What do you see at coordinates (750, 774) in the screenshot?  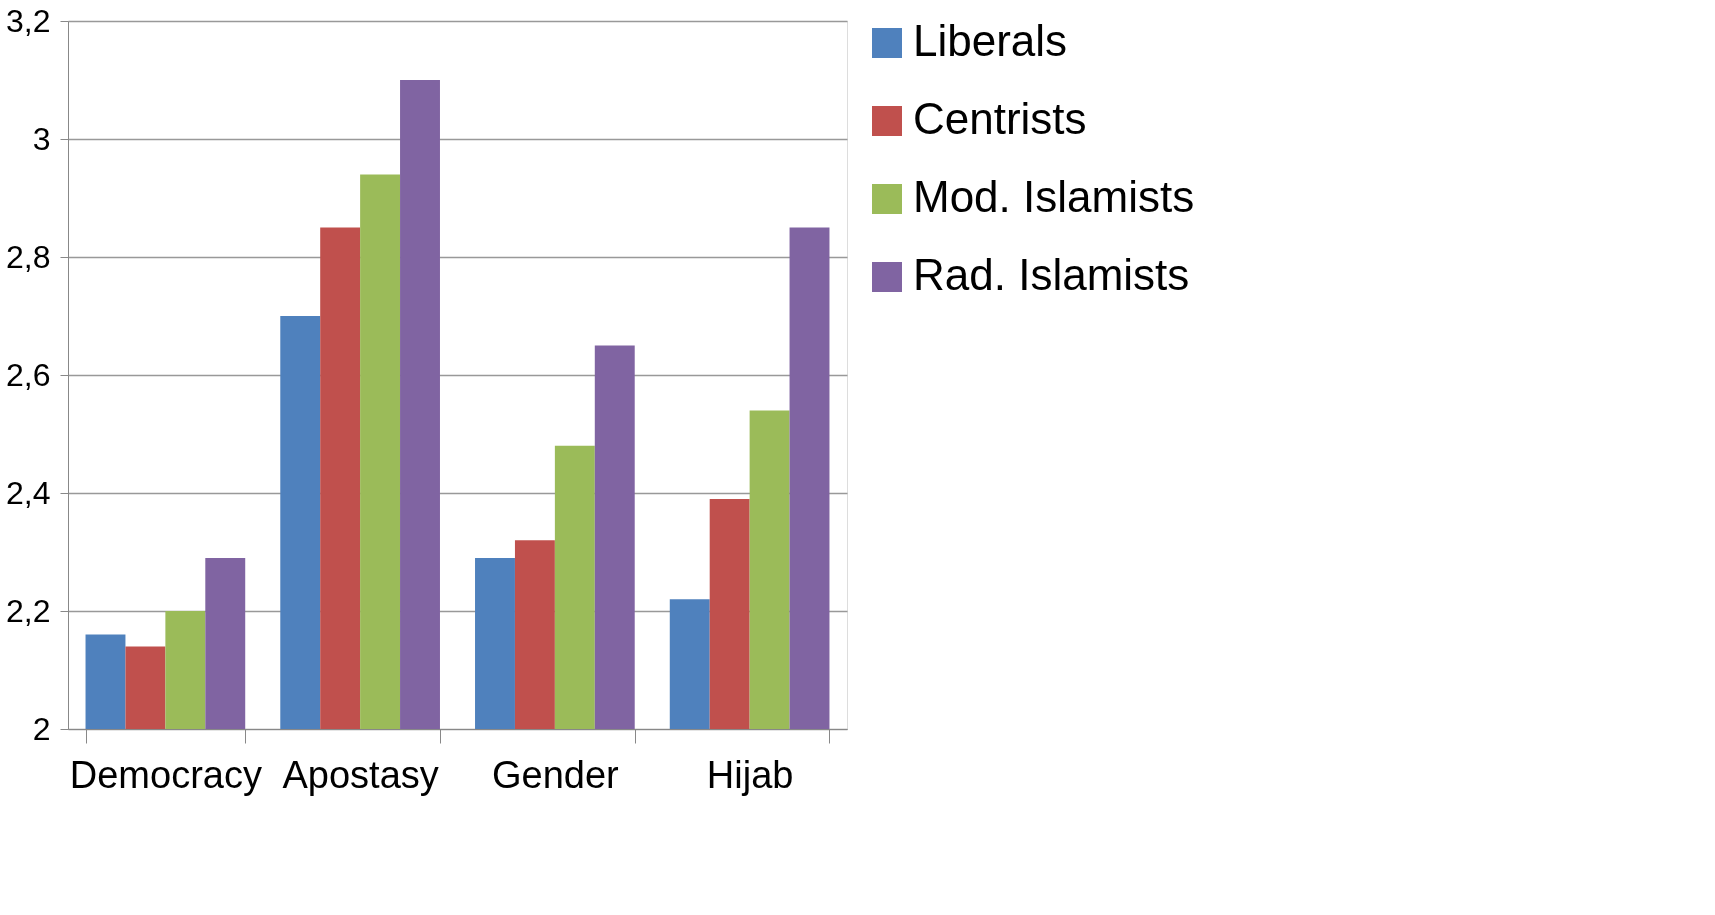 I see `x-tick-label: Hijab` at bounding box center [750, 774].